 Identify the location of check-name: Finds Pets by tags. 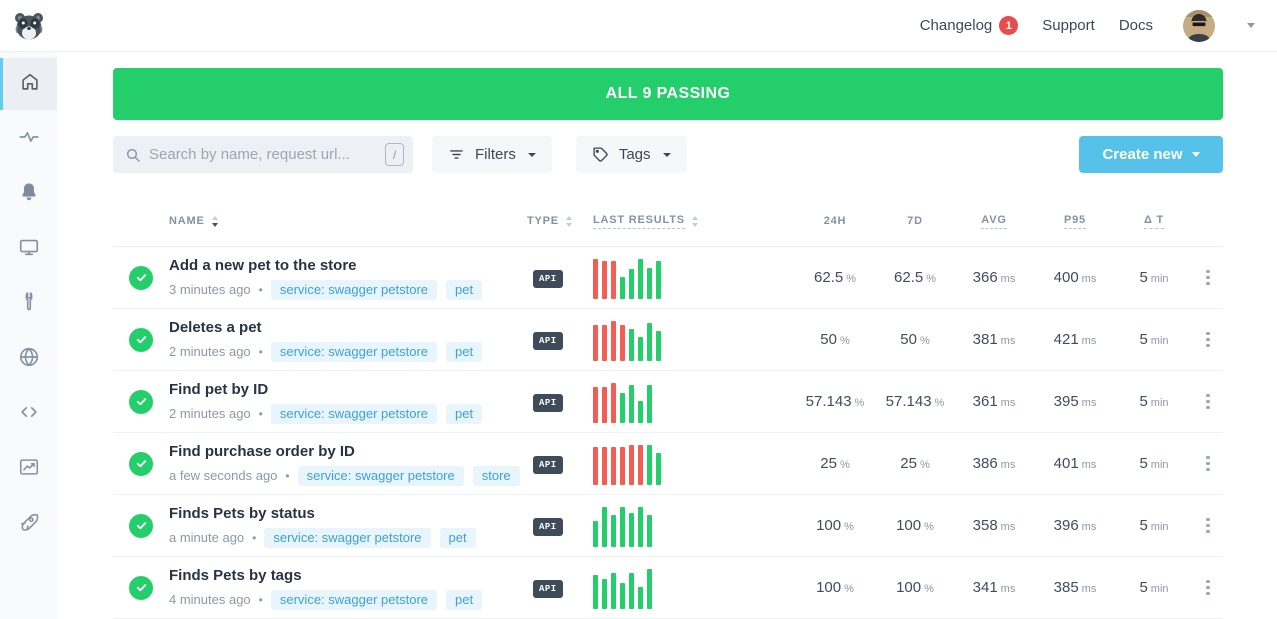
(235, 576).